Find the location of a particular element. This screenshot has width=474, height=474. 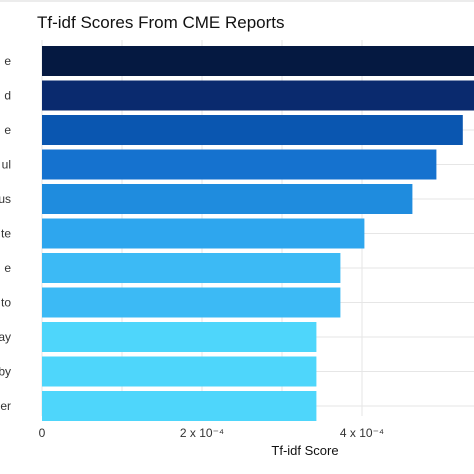

category-labels: e d e ul us te e to ay by er is located at coordinates (5, 233).